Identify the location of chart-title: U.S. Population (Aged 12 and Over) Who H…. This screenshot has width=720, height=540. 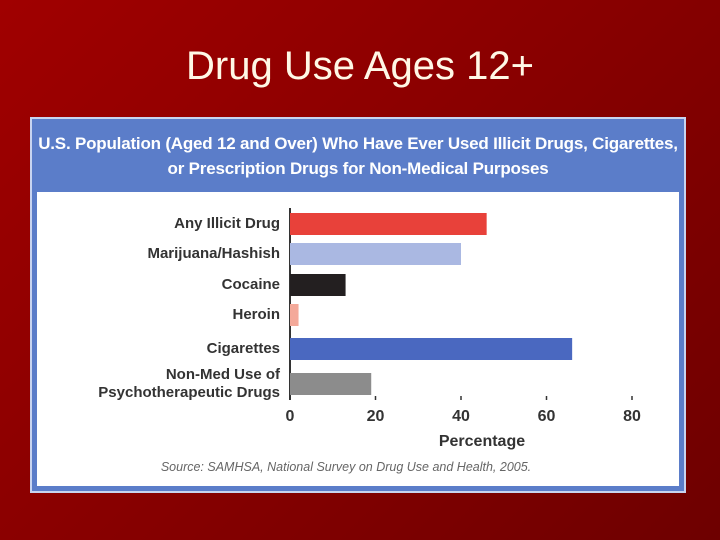
(358, 156).